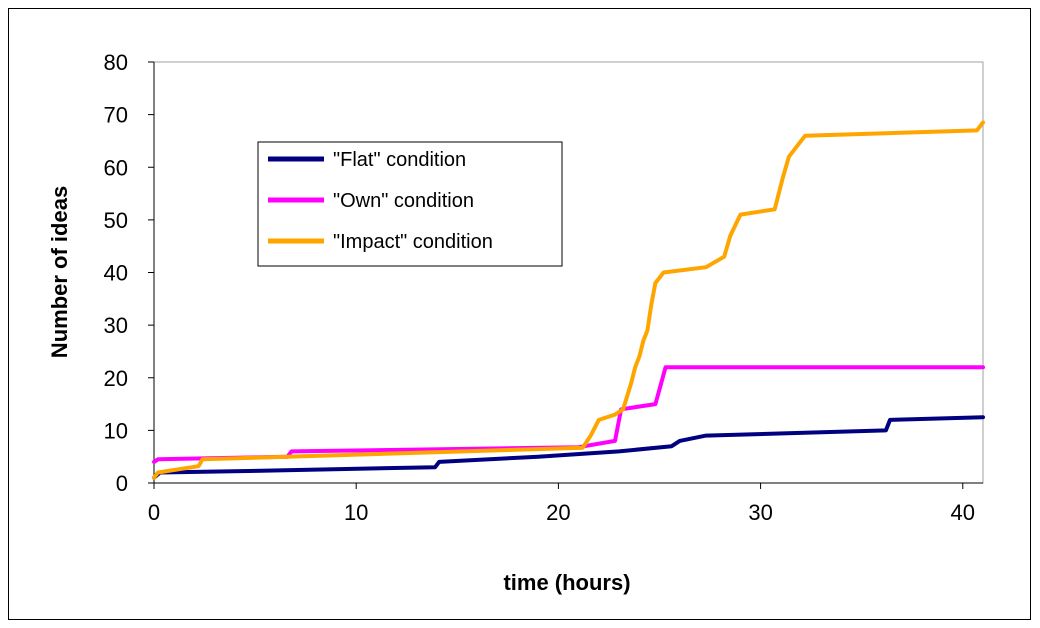 This screenshot has height=628, width=1040. What do you see at coordinates (59, 272) in the screenshot?
I see `y-axis-title: Number of ideas` at bounding box center [59, 272].